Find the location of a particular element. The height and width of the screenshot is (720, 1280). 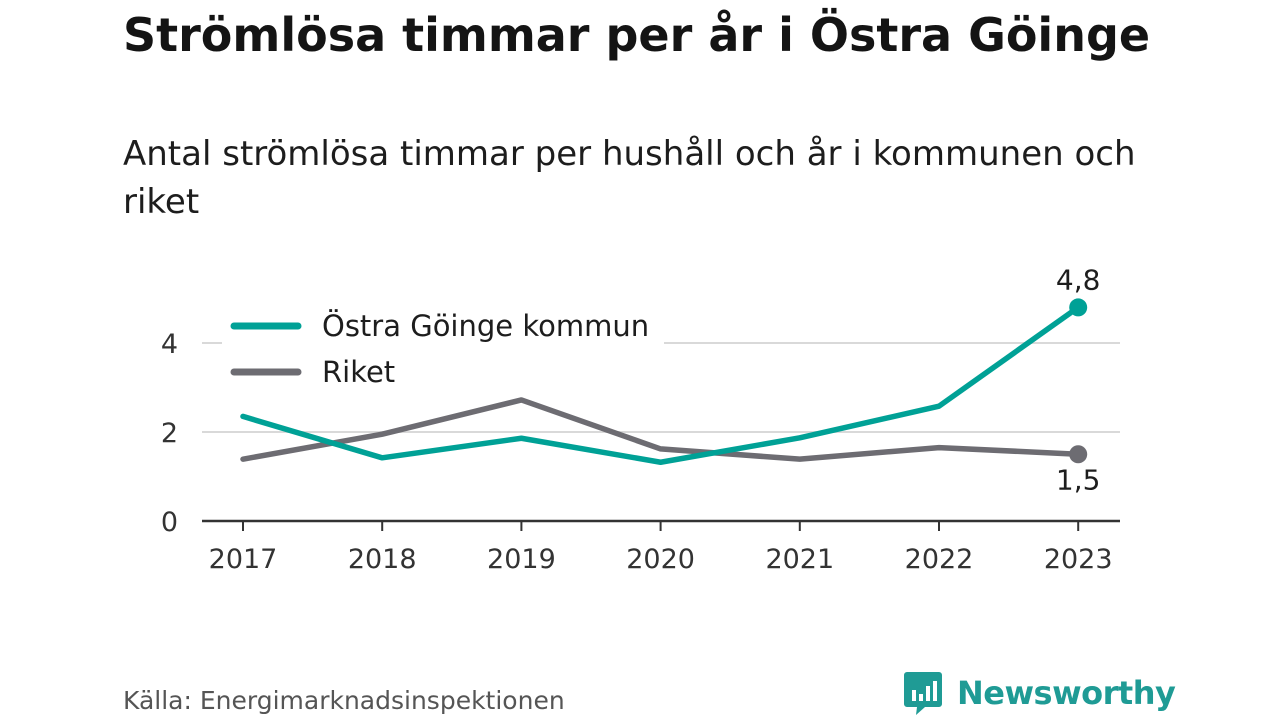

x-tick-label: 2018 is located at coordinates (382, 559).